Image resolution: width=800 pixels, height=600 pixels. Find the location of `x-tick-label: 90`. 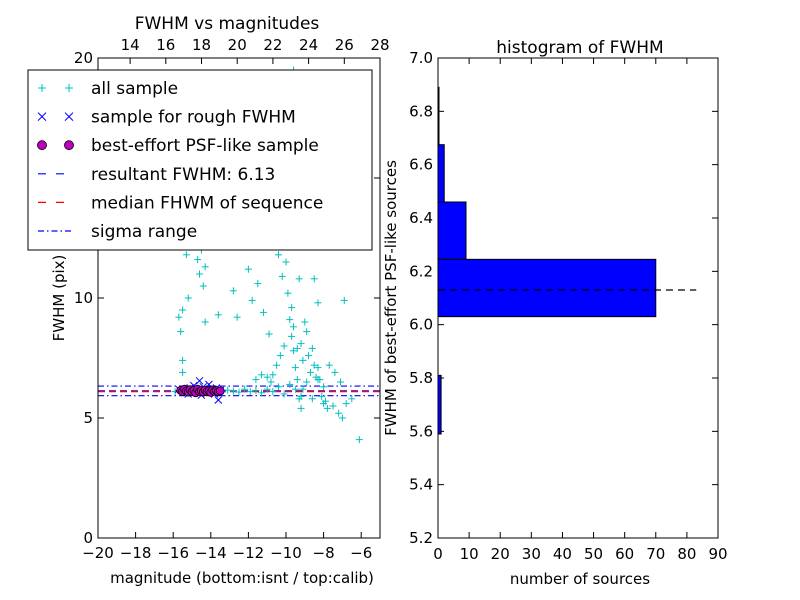

x-tick-label: 90 is located at coordinates (717, 554).